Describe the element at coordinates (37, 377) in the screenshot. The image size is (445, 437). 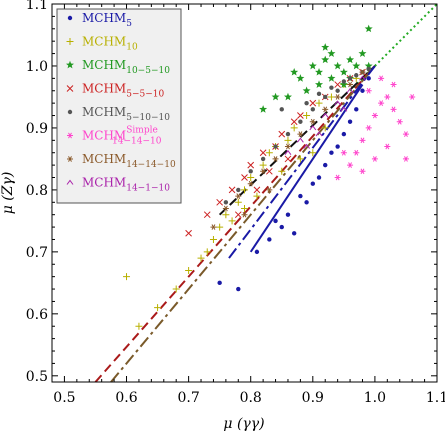
I see `y-tick-label: 0.5` at that location.